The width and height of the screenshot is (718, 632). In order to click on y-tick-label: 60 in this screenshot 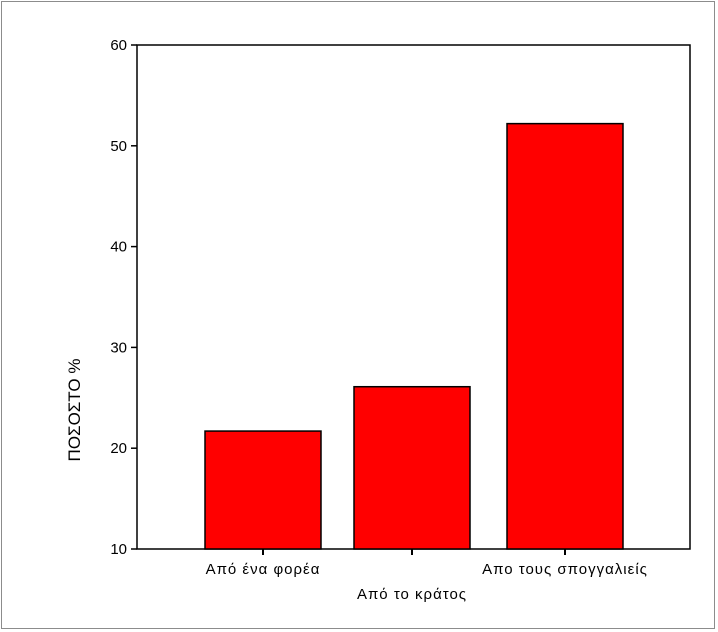, I will do `click(118, 45)`.